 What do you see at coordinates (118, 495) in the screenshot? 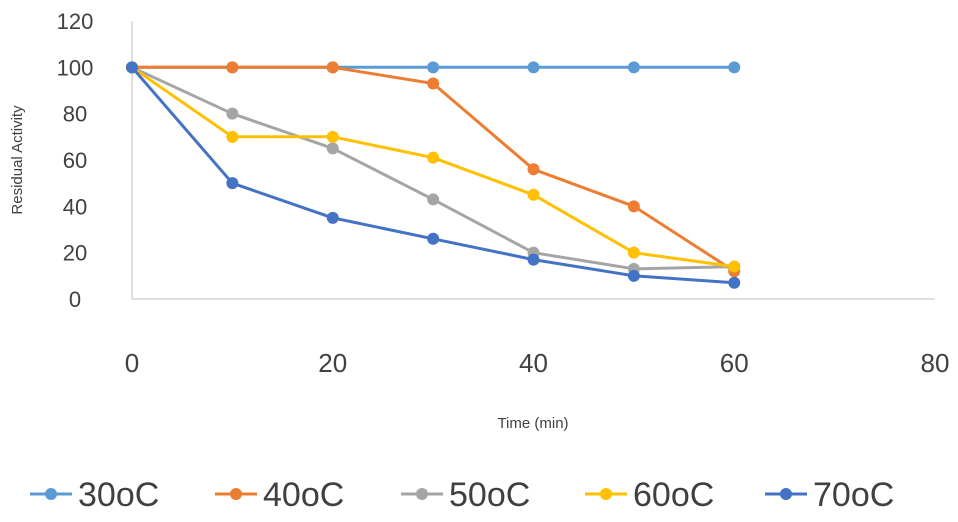
I see `legend-label: 30oC` at bounding box center [118, 495].